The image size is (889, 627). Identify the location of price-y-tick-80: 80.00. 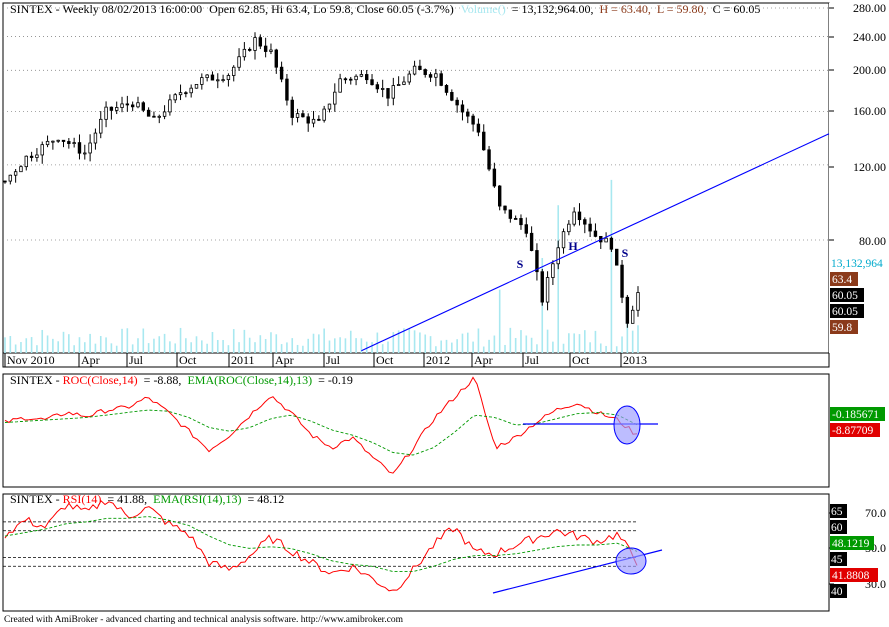
(872, 241).